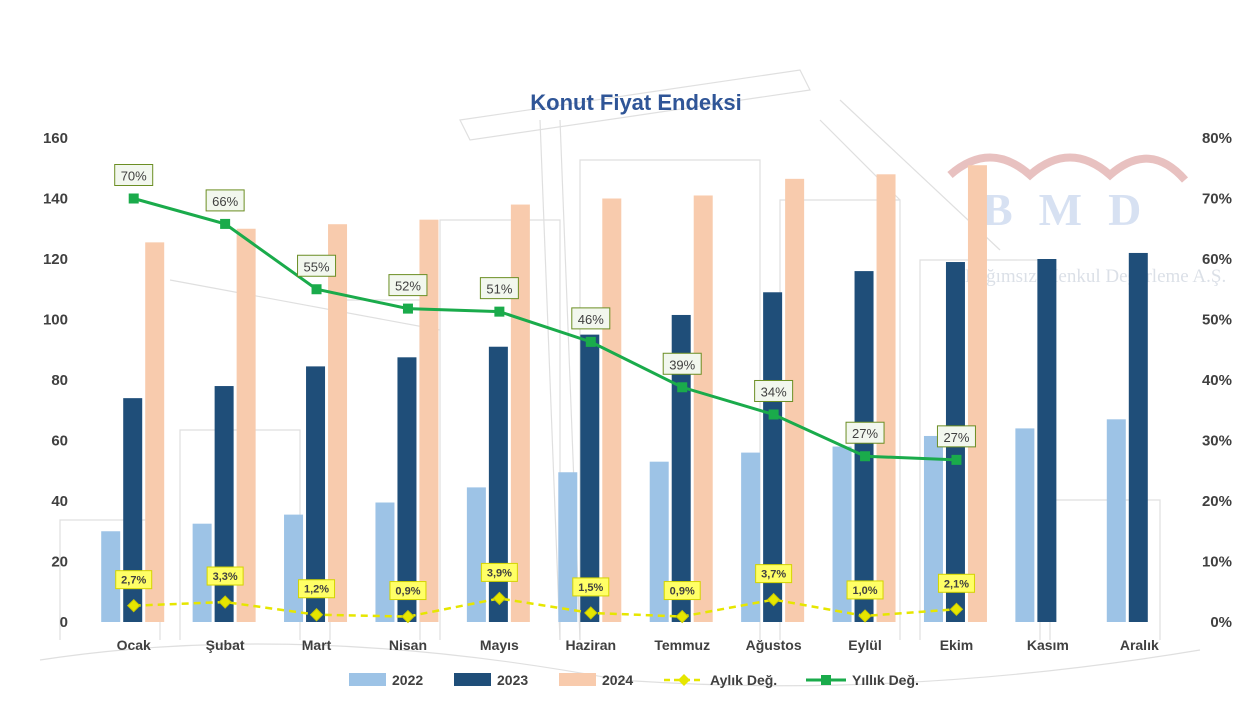 The image size is (1237, 719). What do you see at coordinates (1074, 209) in the screenshot?
I see `logo-text: BMD` at bounding box center [1074, 209].